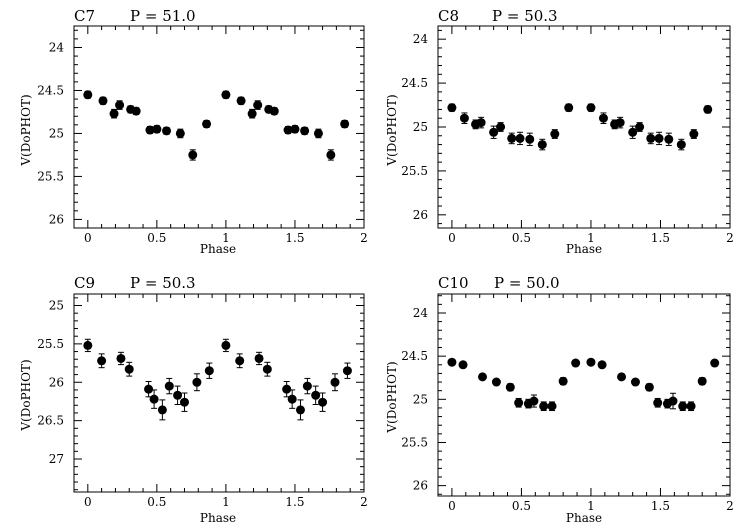  What do you see at coordinates (219, 393) in the screenshot?
I see `plot-frame` at bounding box center [219, 393].